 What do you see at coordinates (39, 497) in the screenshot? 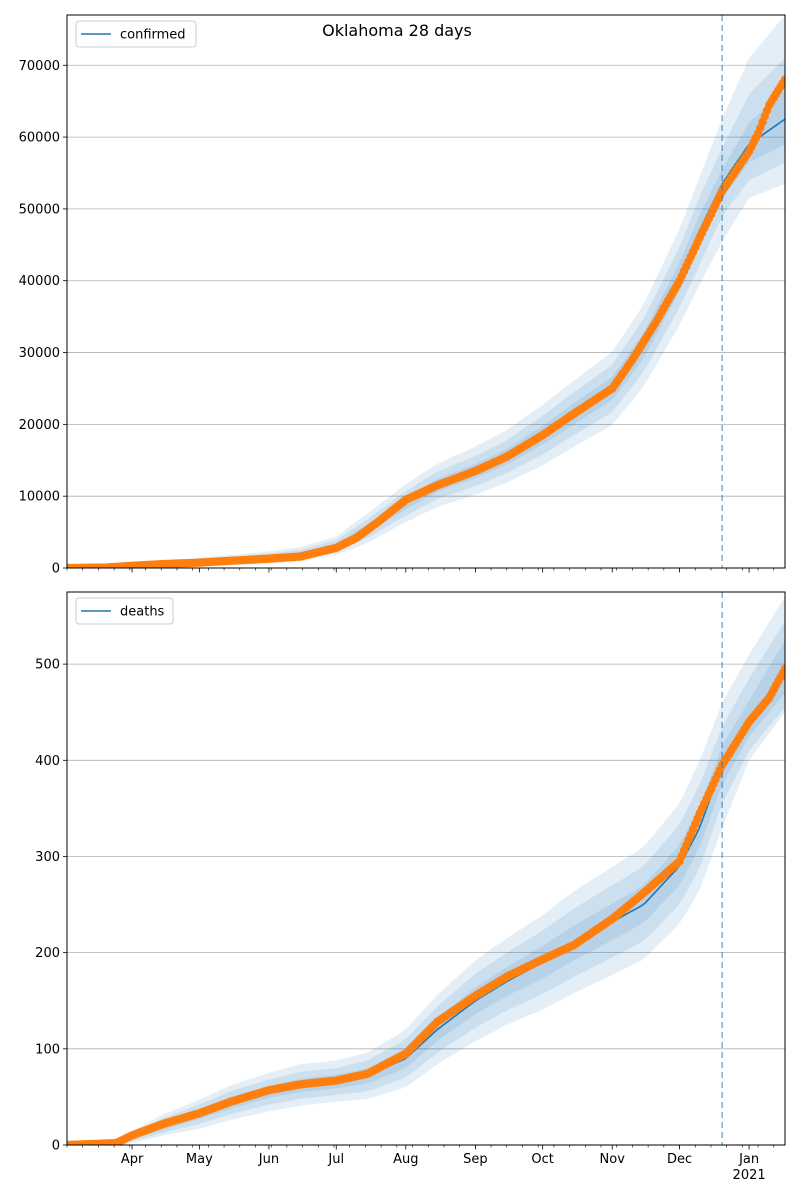
I see `y-tick-label: 10000` at bounding box center [39, 497].